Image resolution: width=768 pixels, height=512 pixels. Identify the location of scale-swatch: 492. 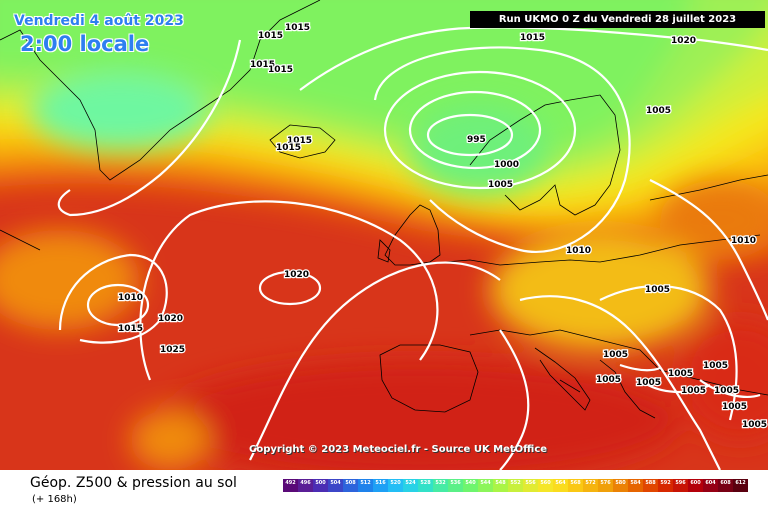
(290, 485).